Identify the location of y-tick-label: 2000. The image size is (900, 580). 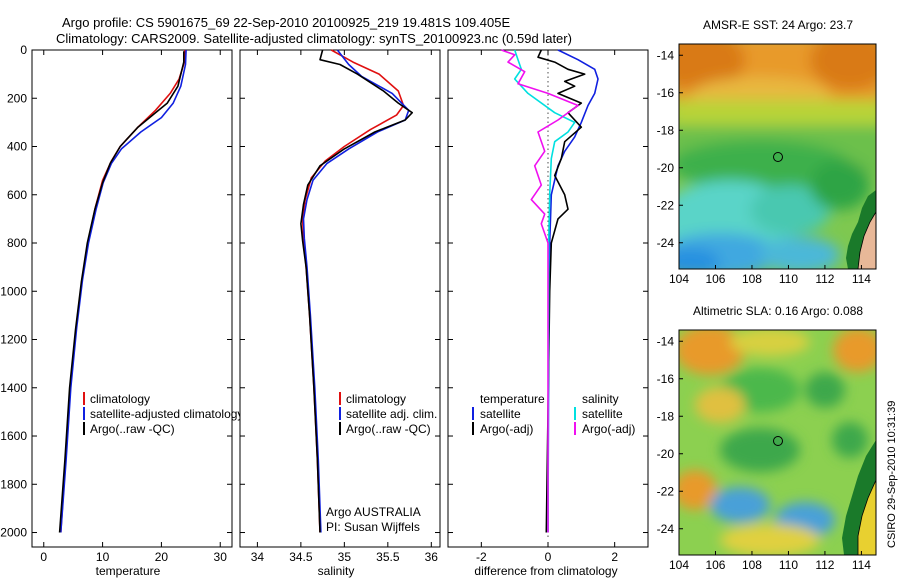
(13, 533).